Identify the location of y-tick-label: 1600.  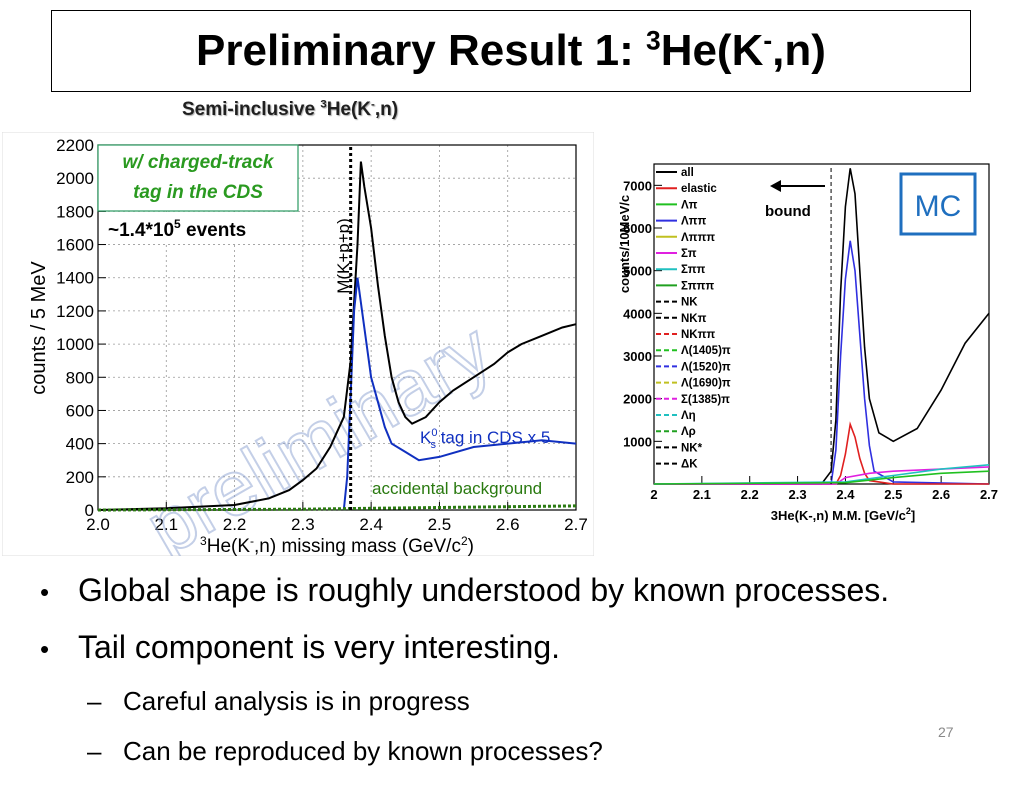
(75, 245).